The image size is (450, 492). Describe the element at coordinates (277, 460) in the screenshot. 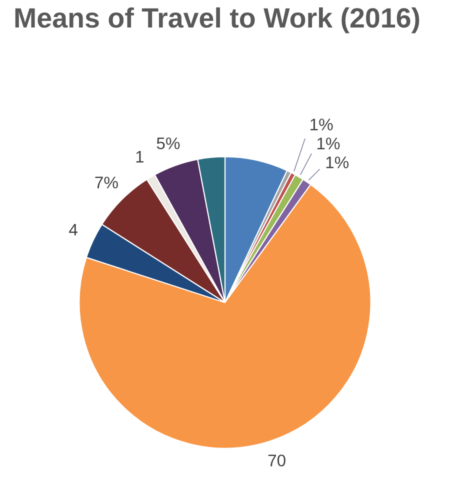

I see `data-label: 70` at that location.